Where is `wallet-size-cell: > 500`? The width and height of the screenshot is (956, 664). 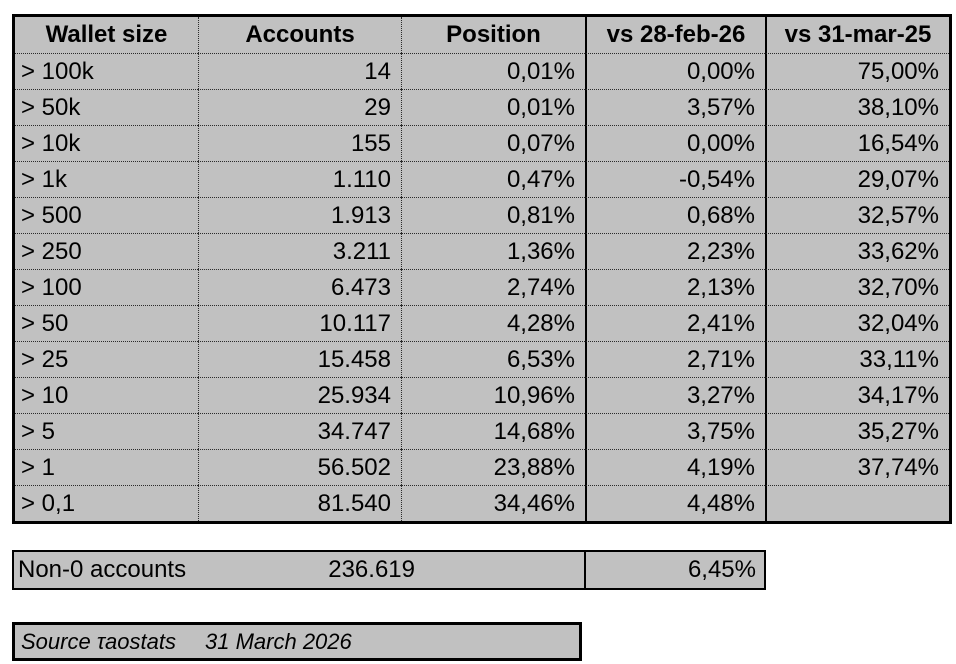 wallet-size-cell: > 500 is located at coordinates (106, 215).